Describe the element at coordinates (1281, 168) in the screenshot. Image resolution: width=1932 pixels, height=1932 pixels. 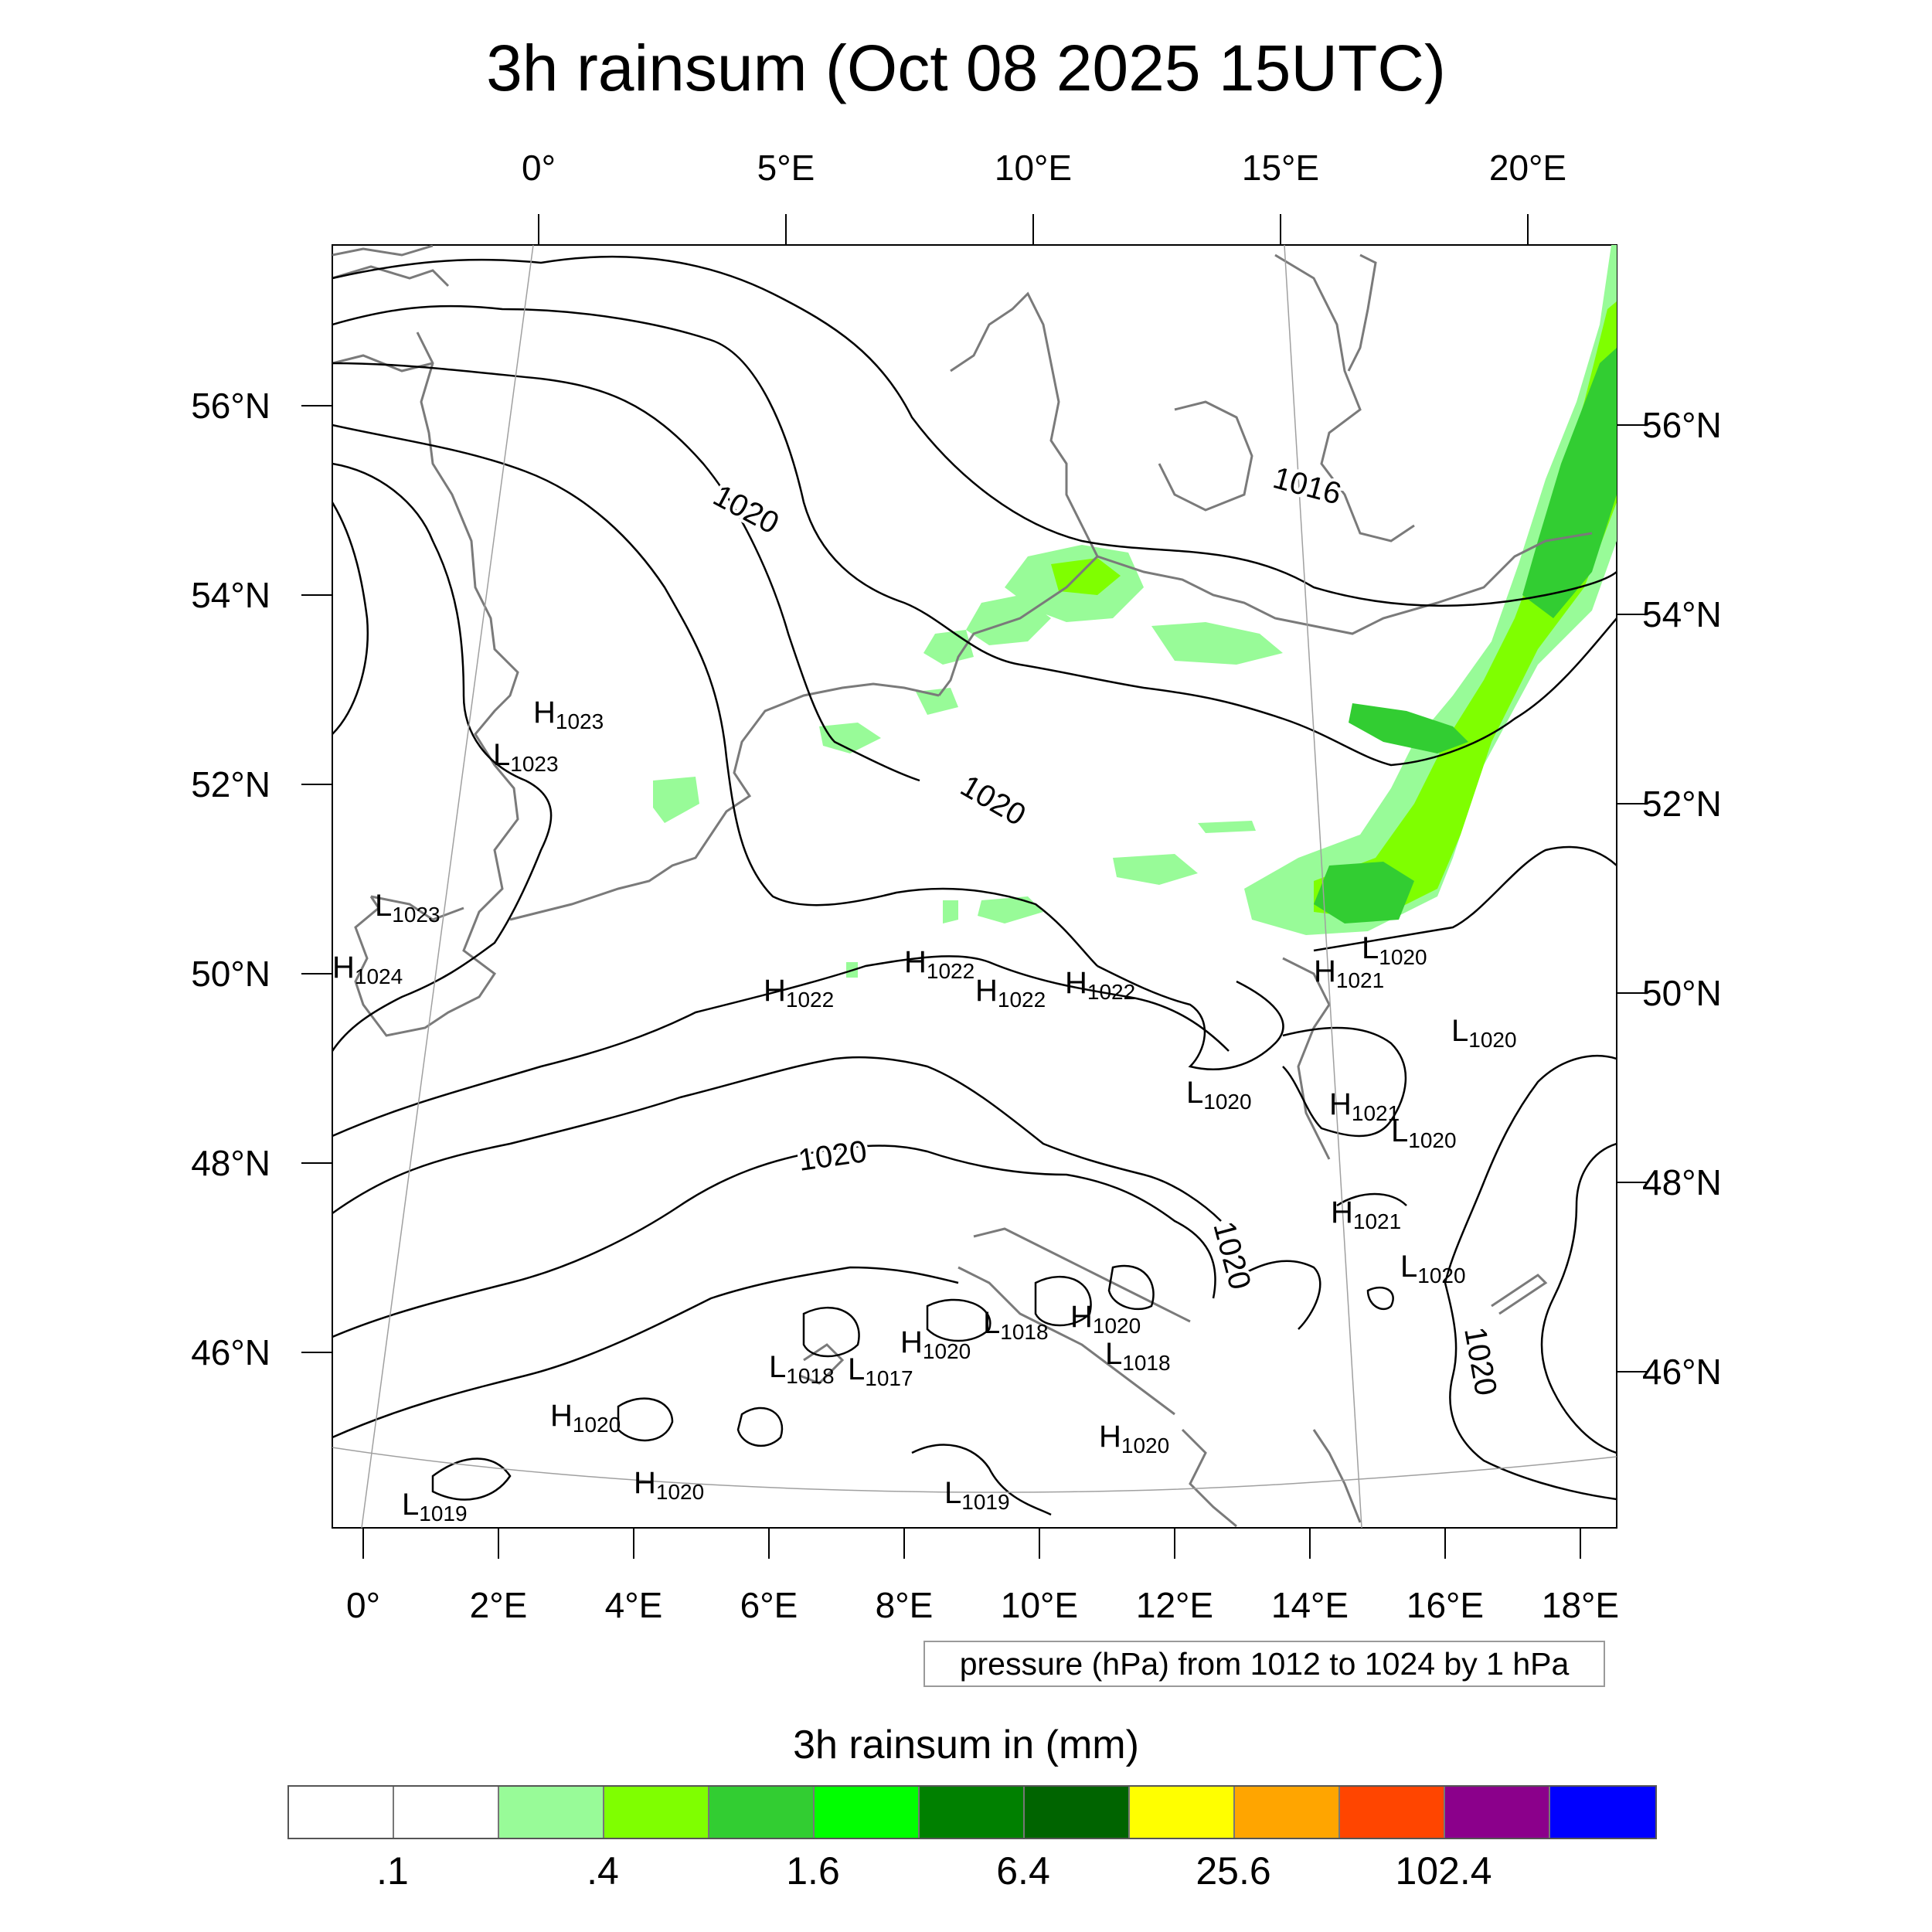
I see `lon-label: 15°E` at that location.